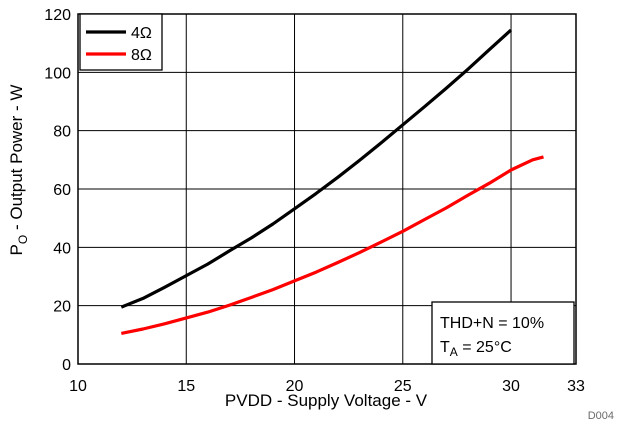 This screenshot has height=426, width=620. What do you see at coordinates (57, 15) in the screenshot?
I see `y-tick-label: 120` at bounding box center [57, 15].